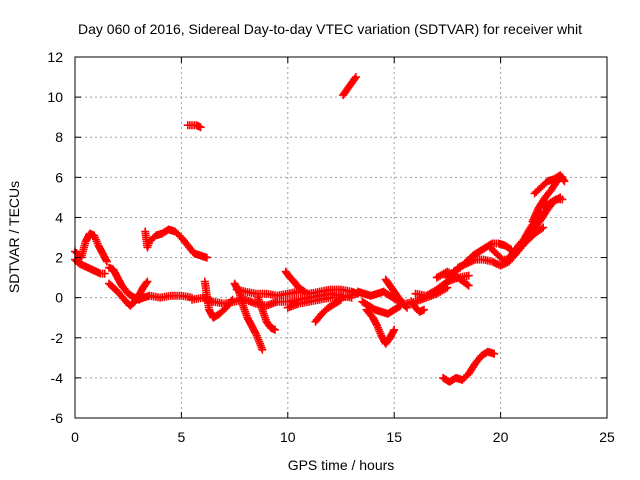  What do you see at coordinates (55, 97) in the screenshot?
I see `y-tick-label: 10` at bounding box center [55, 97].